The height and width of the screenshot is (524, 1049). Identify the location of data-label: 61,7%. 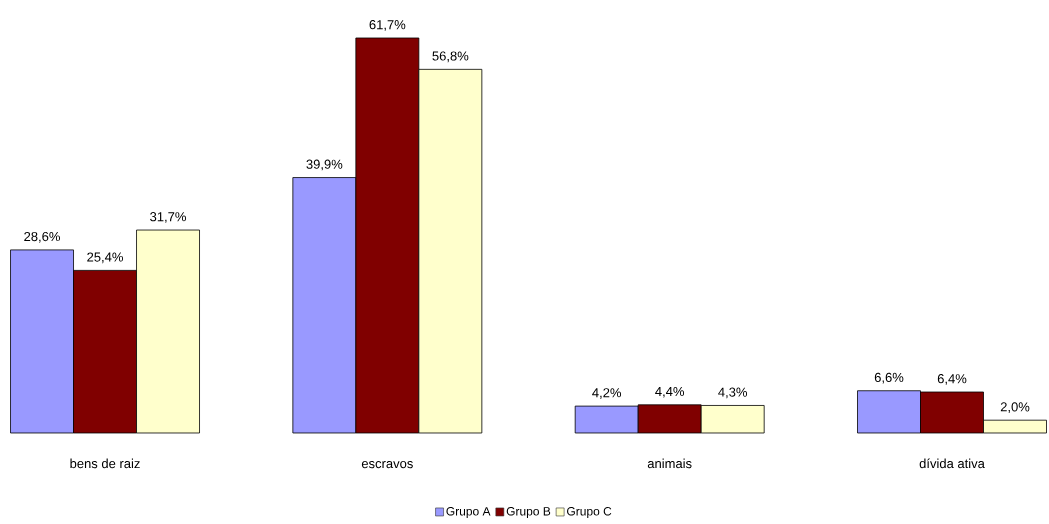
(387, 25).